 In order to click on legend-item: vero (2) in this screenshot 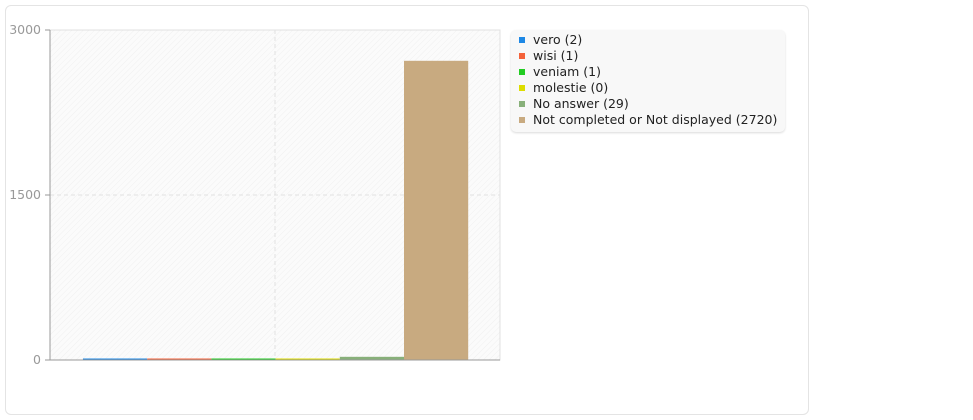, I will do `click(648, 40)`.